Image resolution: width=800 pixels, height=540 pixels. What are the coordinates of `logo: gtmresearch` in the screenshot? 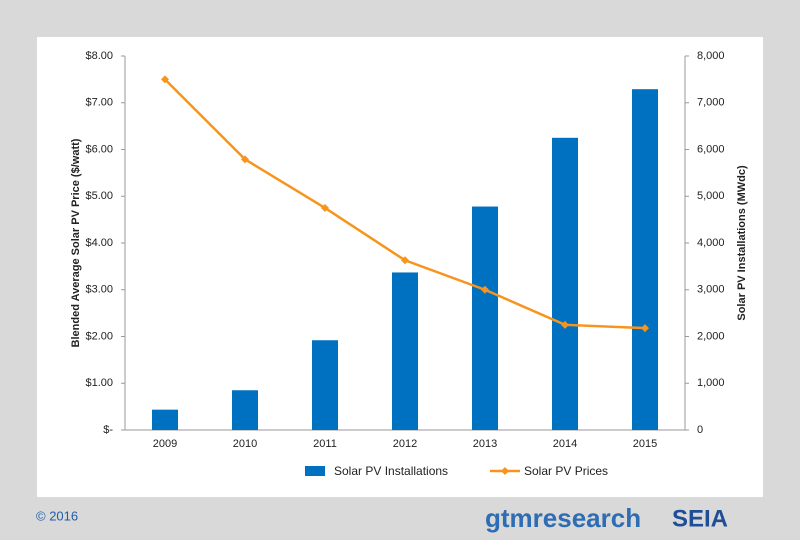 It's located at (563, 518).